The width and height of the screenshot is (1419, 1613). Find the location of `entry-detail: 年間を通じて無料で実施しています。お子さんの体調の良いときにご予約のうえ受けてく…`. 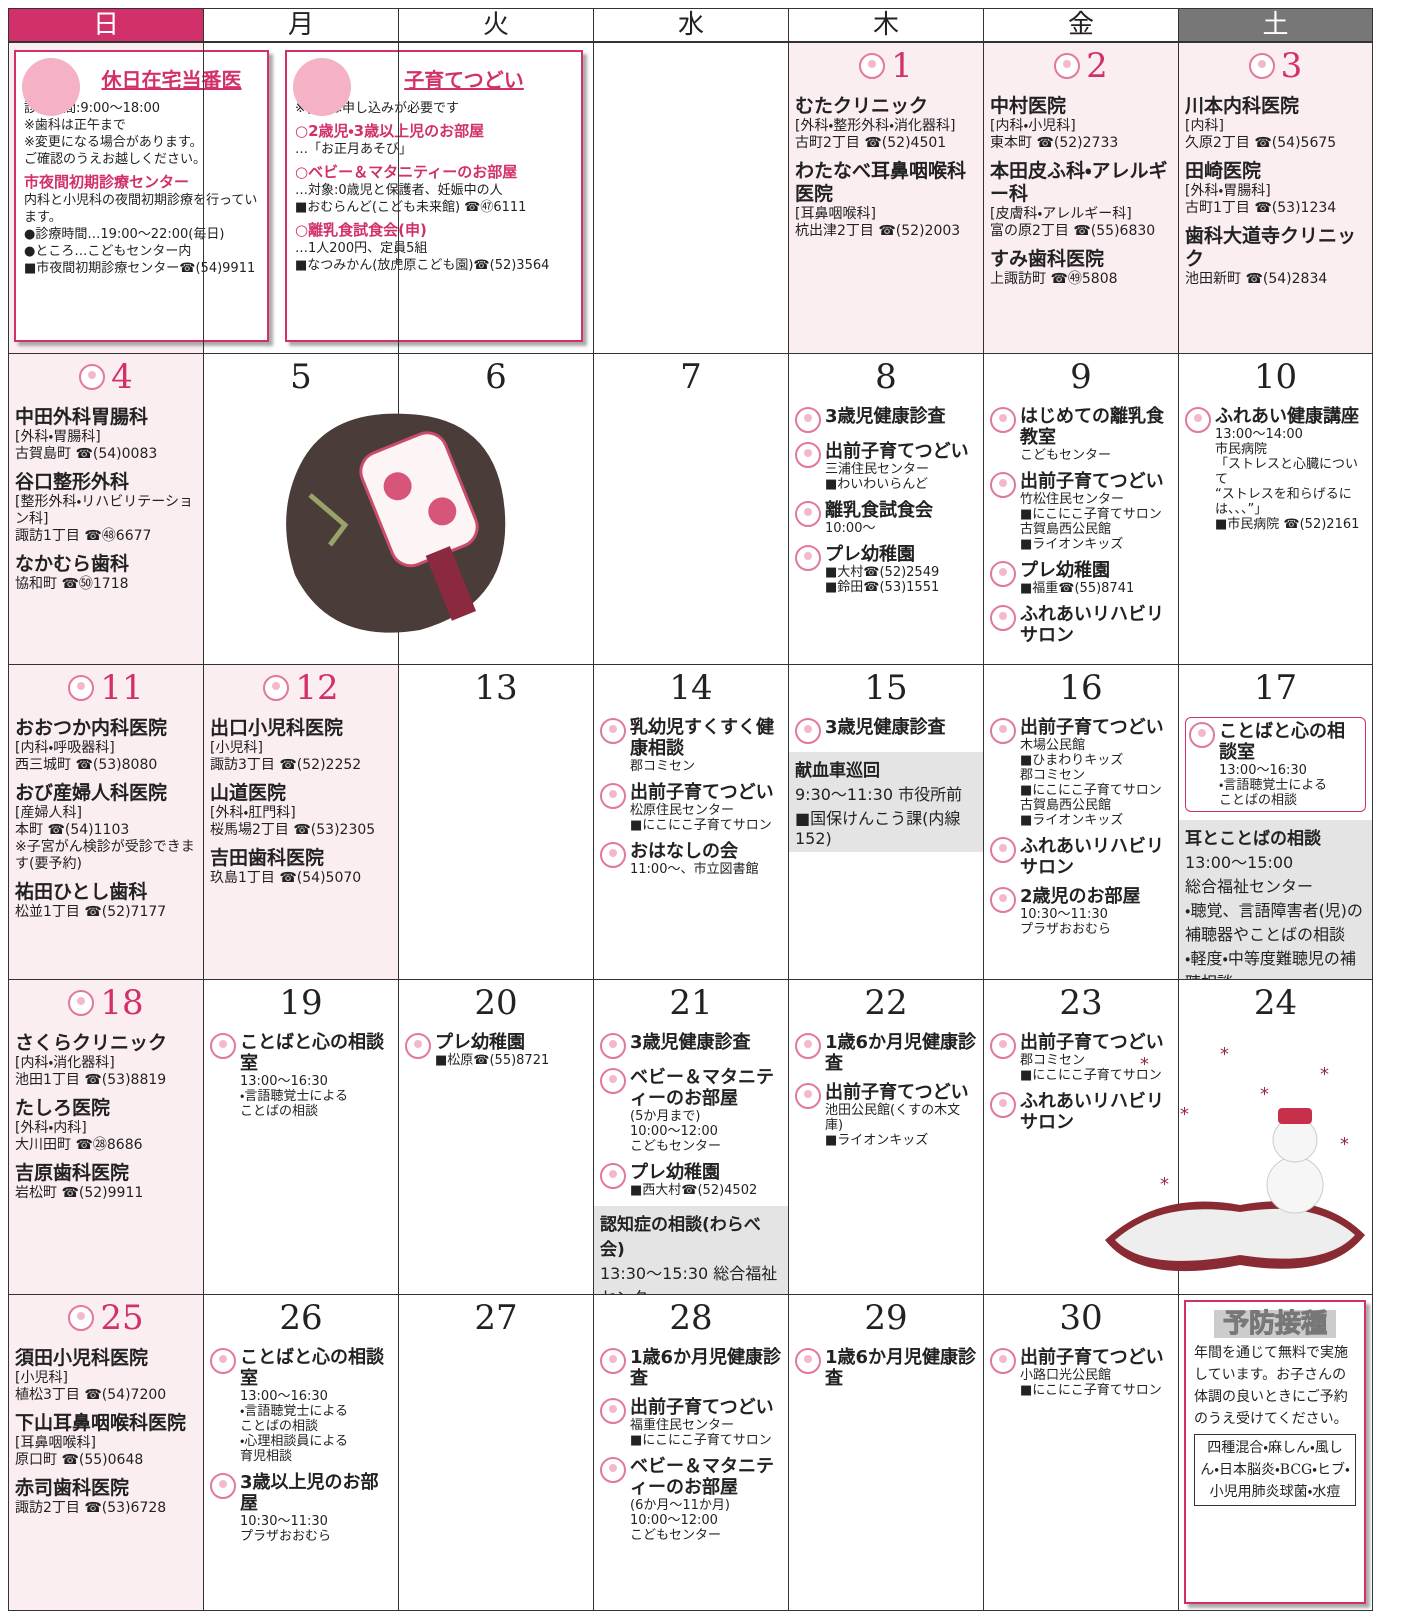

entry-detail: 年間を通じて無料で実施しています。お子さんの体調の良いときにご予約のうえ受けてく… is located at coordinates (1271, 1386).